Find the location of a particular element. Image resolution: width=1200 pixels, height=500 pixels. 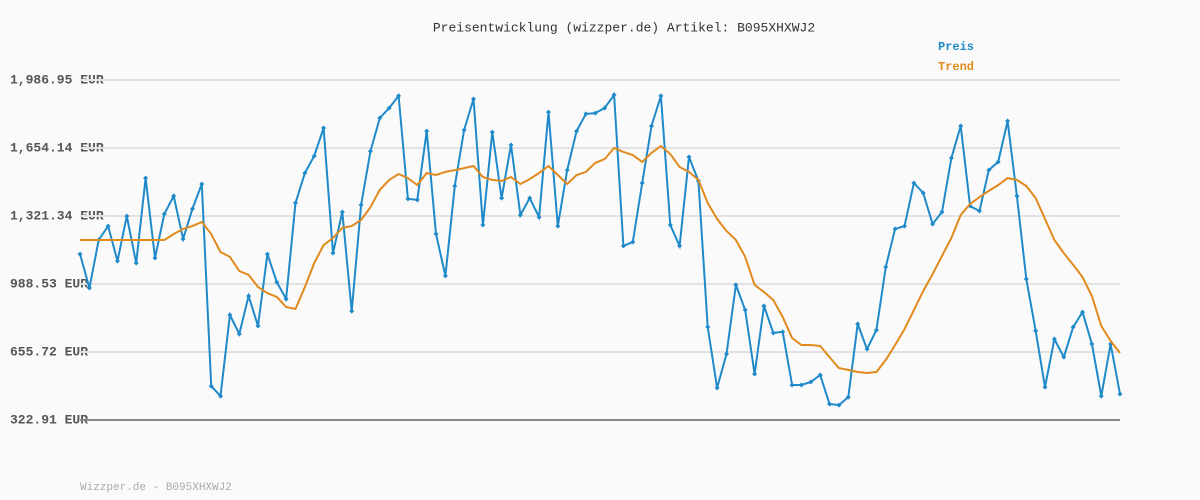

y-tick-label: 655.72 EUR is located at coordinates (49, 351).